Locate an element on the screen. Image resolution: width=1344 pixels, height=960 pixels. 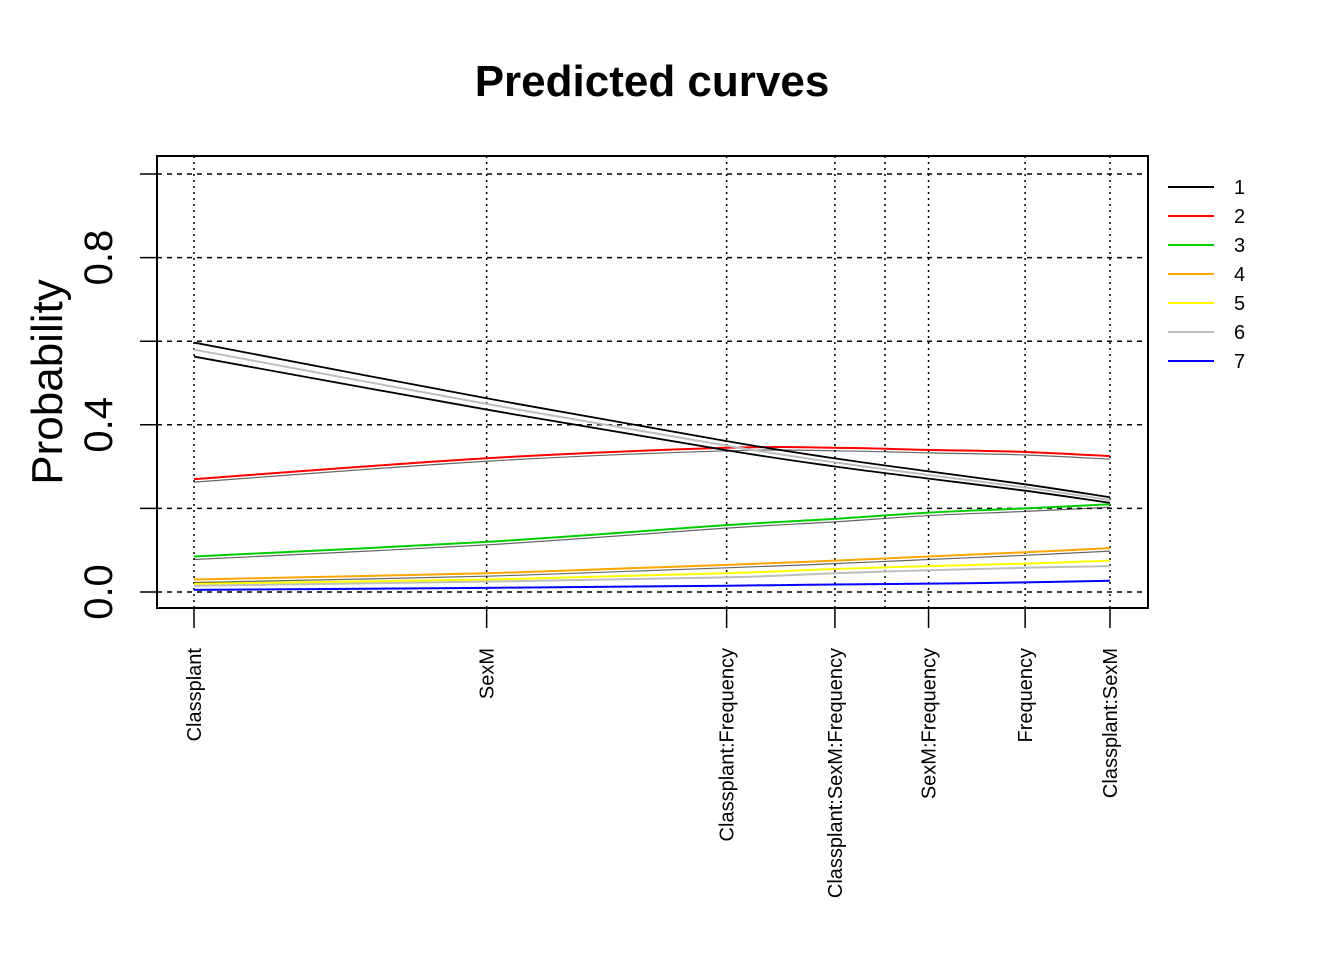
y-tick-label: 0.8 is located at coordinates (99, 258).